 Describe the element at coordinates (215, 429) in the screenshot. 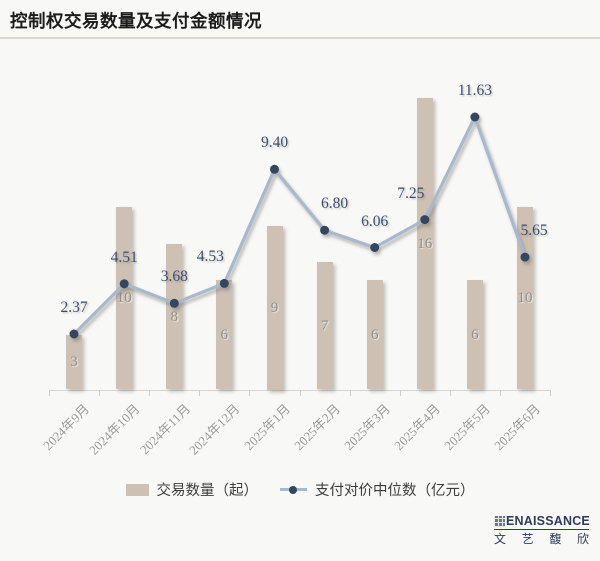

I see `x-axis-label: 2024年12月` at that location.